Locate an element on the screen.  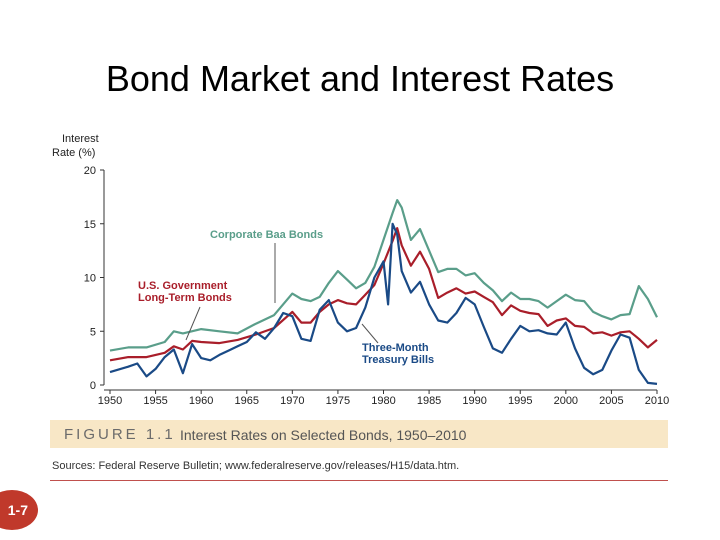
x-tick-label: 1970 is located at coordinates (292, 401).